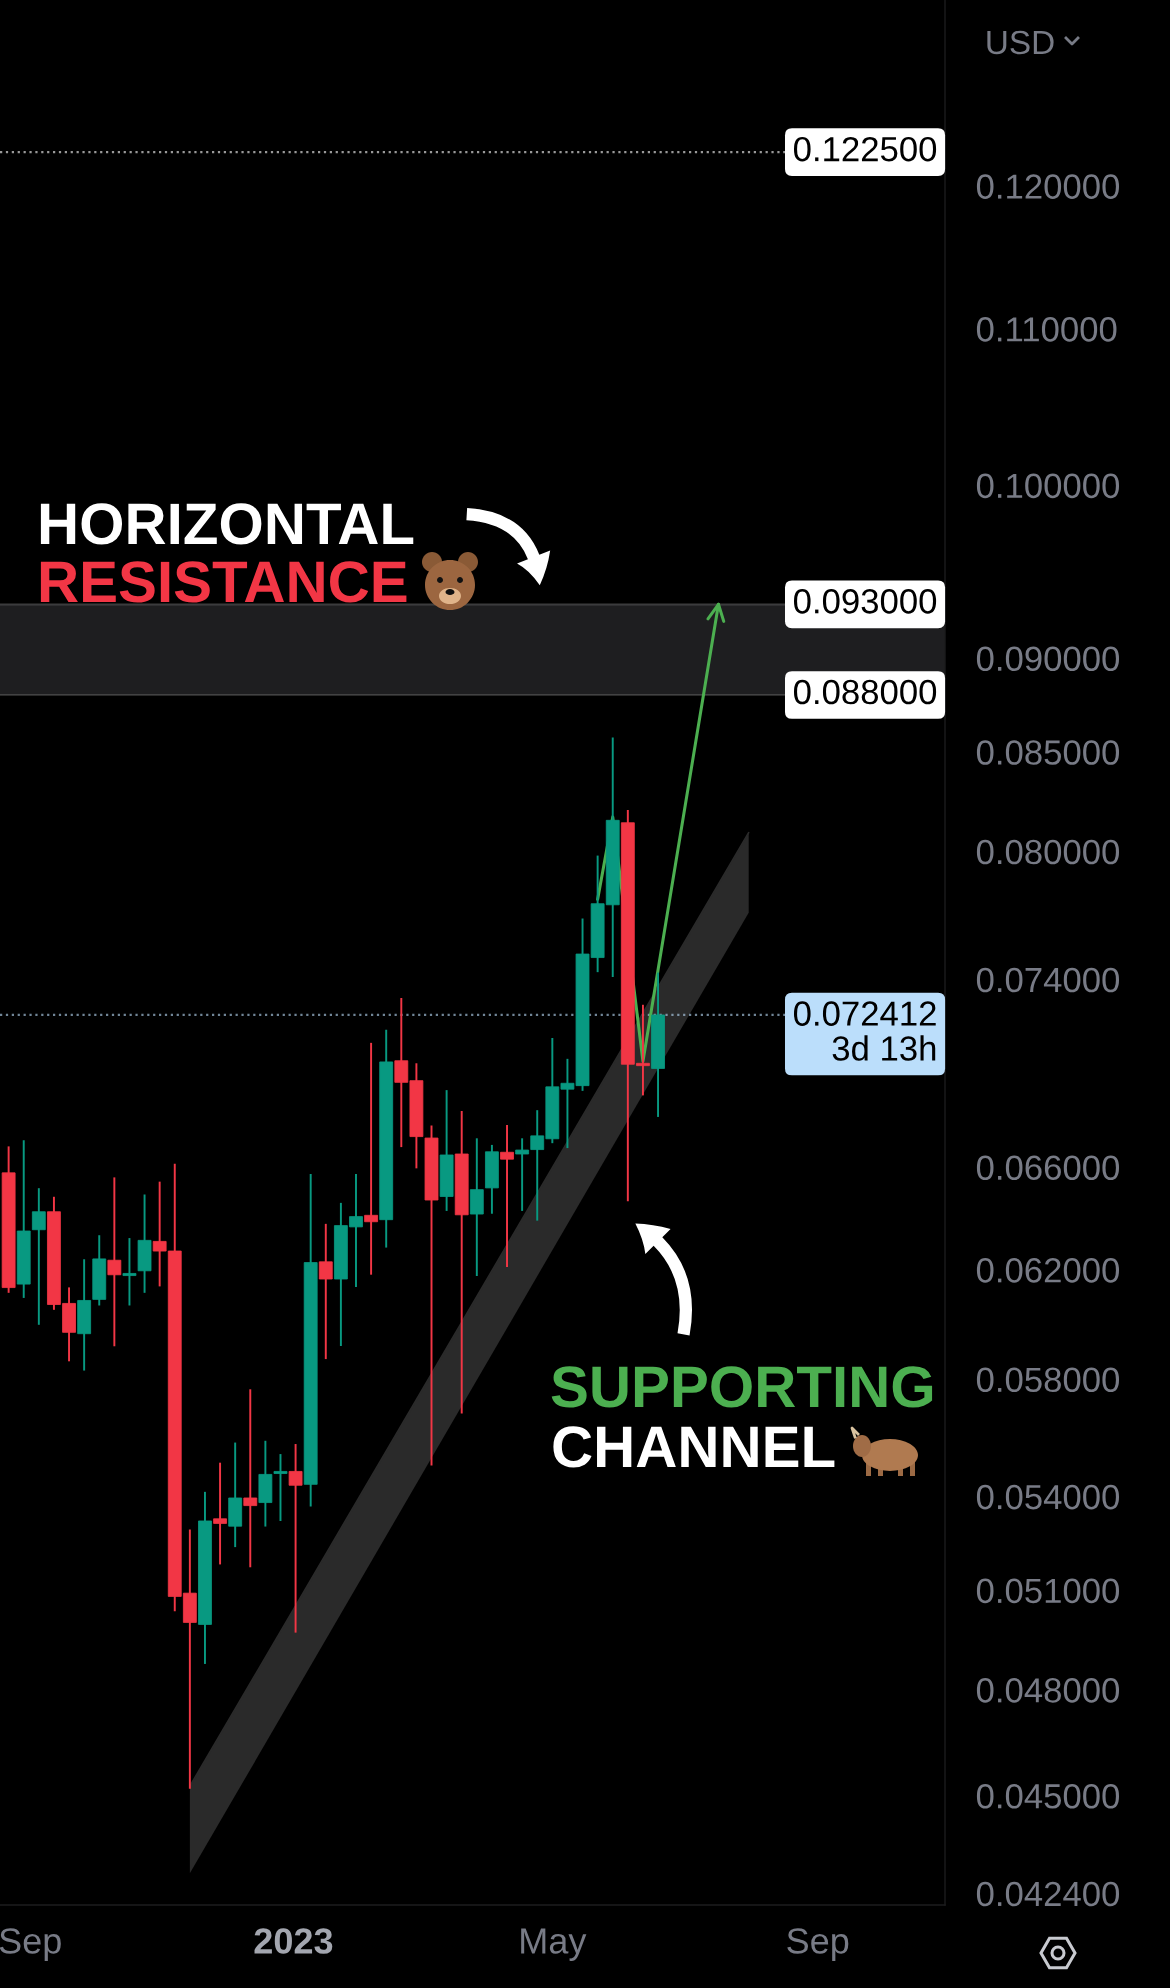 The image size is (1170, 1988). What do you see at coordinates (1046, 329) in the screenshot?
I see `y-tick-label: 0.110000` at bounding box center [1046, 329].